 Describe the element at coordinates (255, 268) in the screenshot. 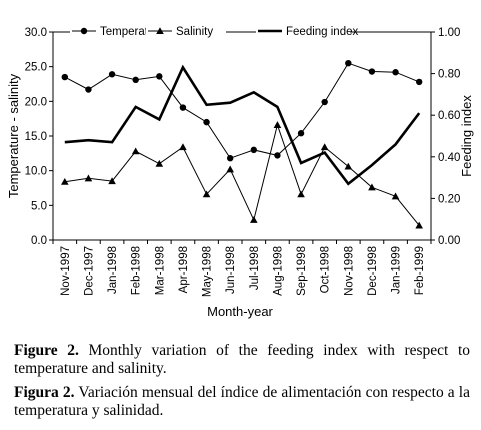

I see `x-tick-label: Jul-1998` at that location.